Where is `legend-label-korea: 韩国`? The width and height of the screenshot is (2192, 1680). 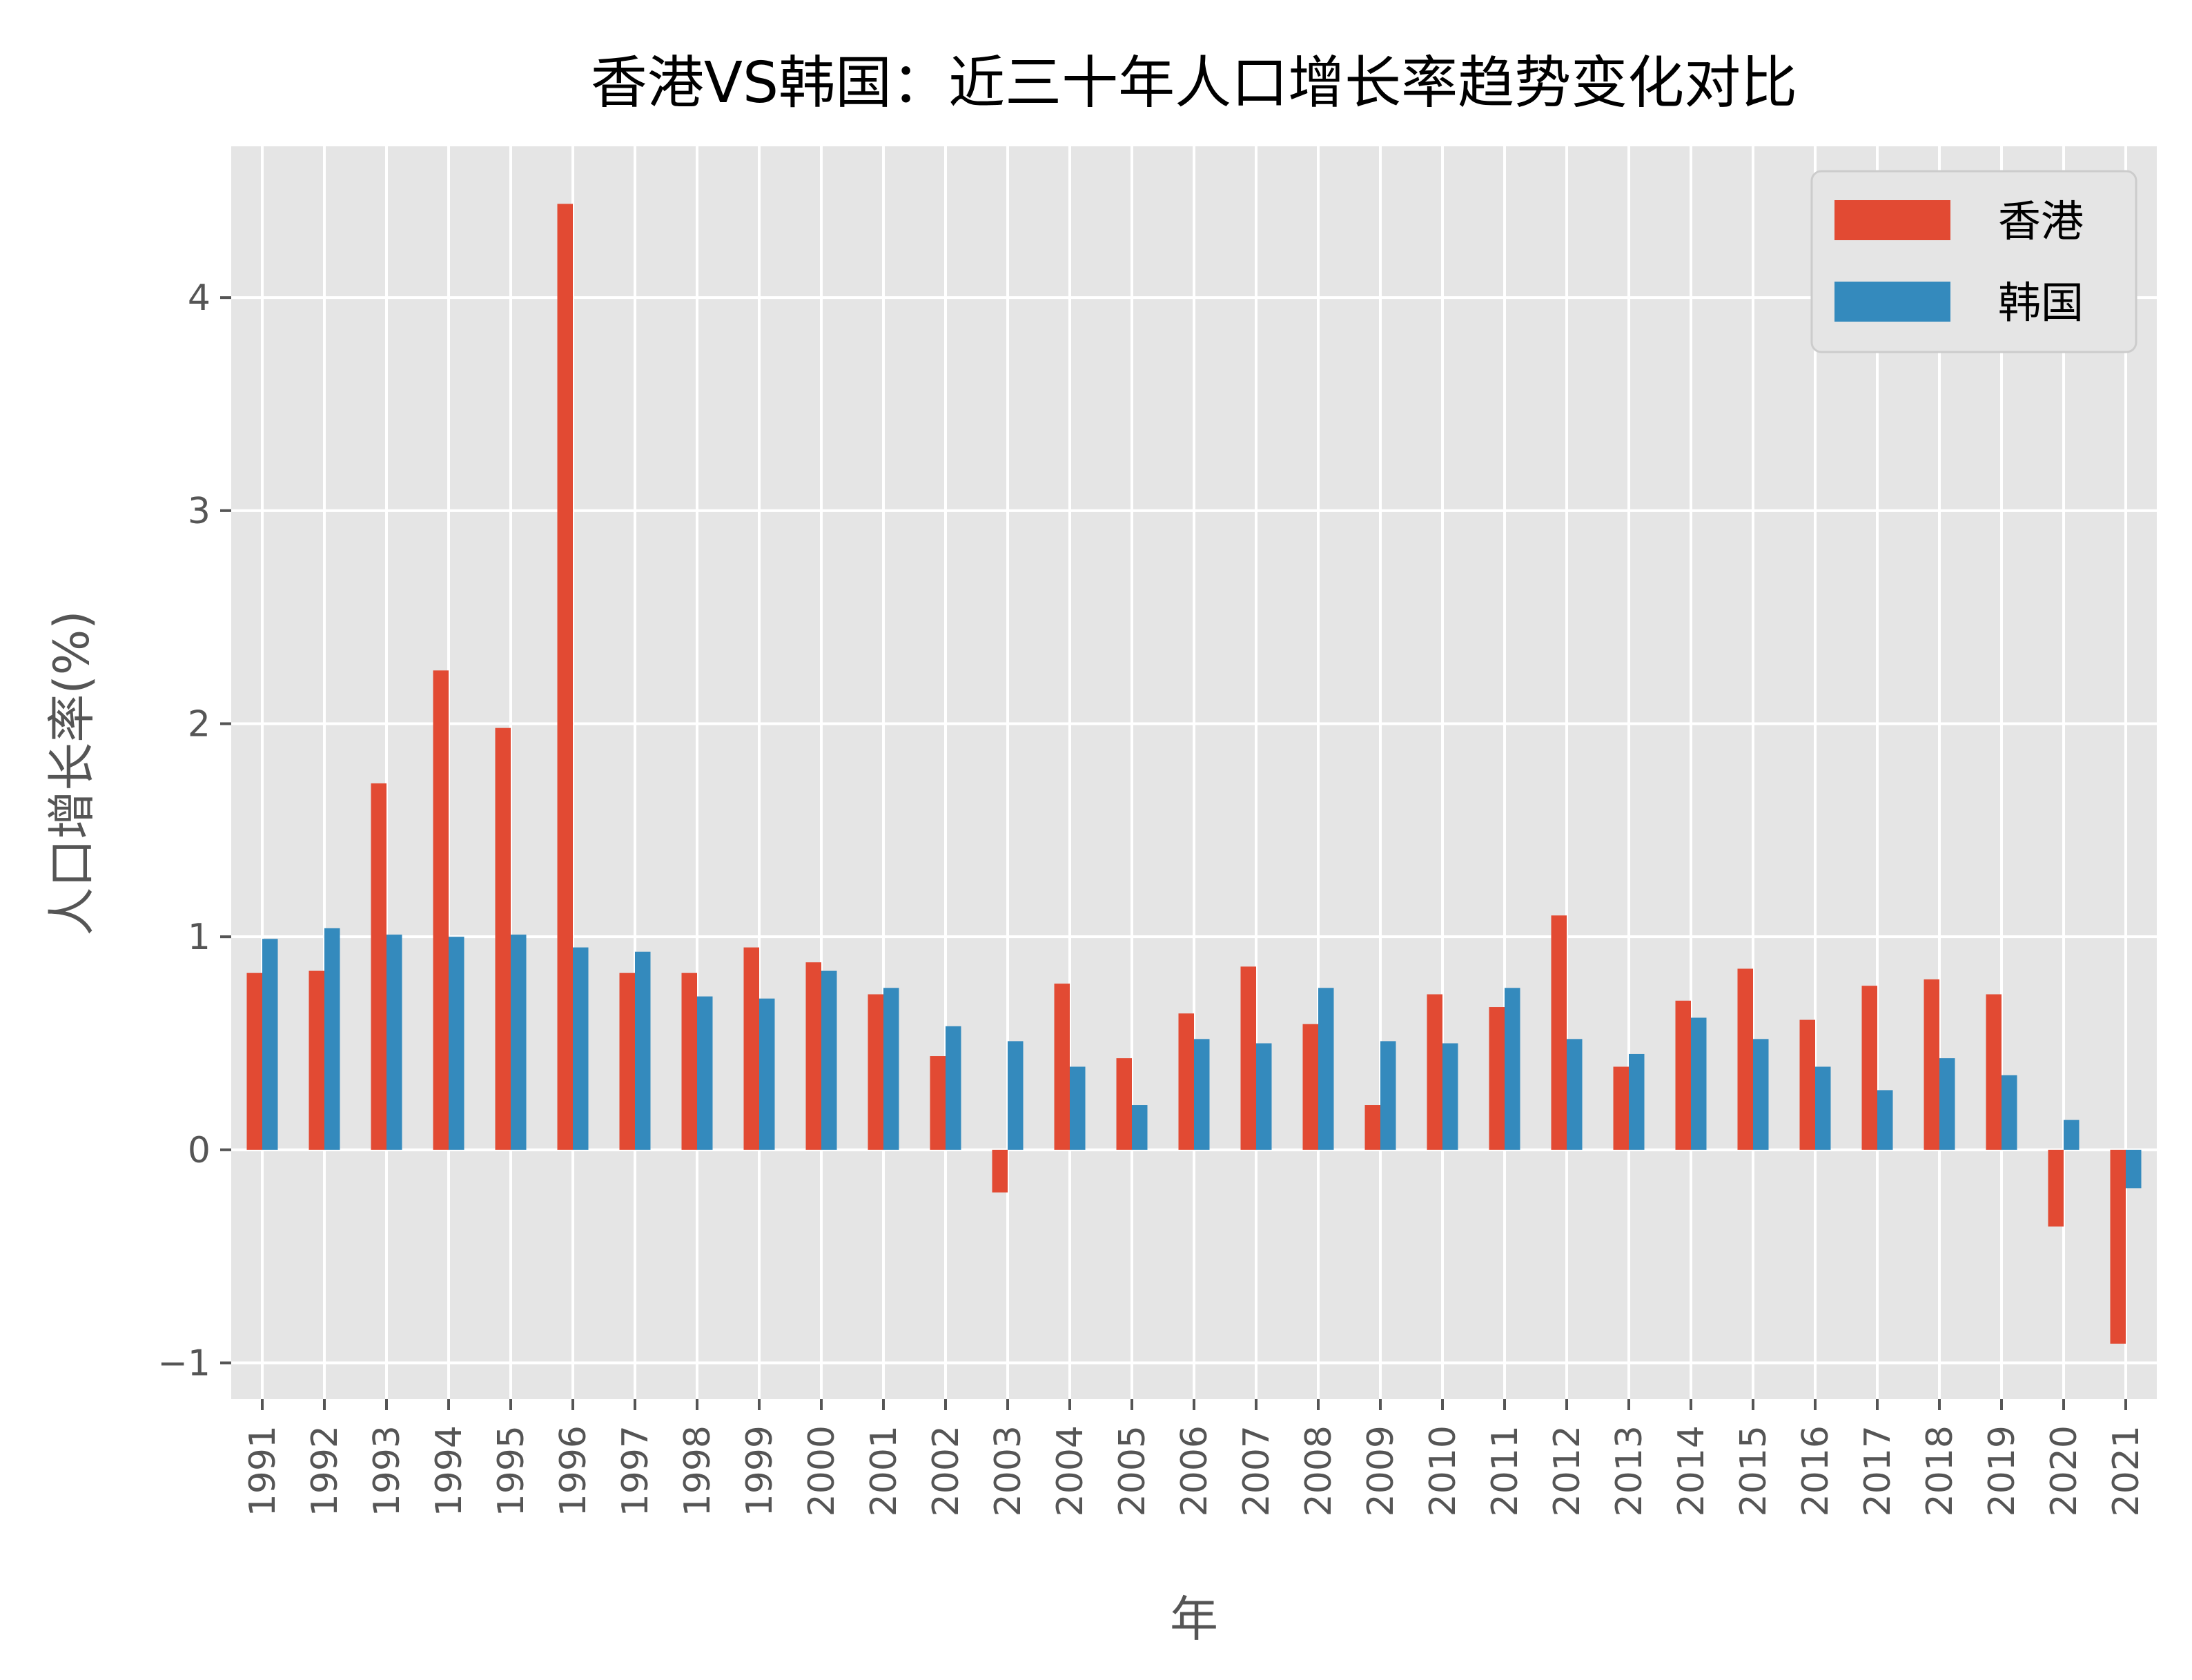 legend-label-korea: 韩国 is located at coordinates (2041, 302).